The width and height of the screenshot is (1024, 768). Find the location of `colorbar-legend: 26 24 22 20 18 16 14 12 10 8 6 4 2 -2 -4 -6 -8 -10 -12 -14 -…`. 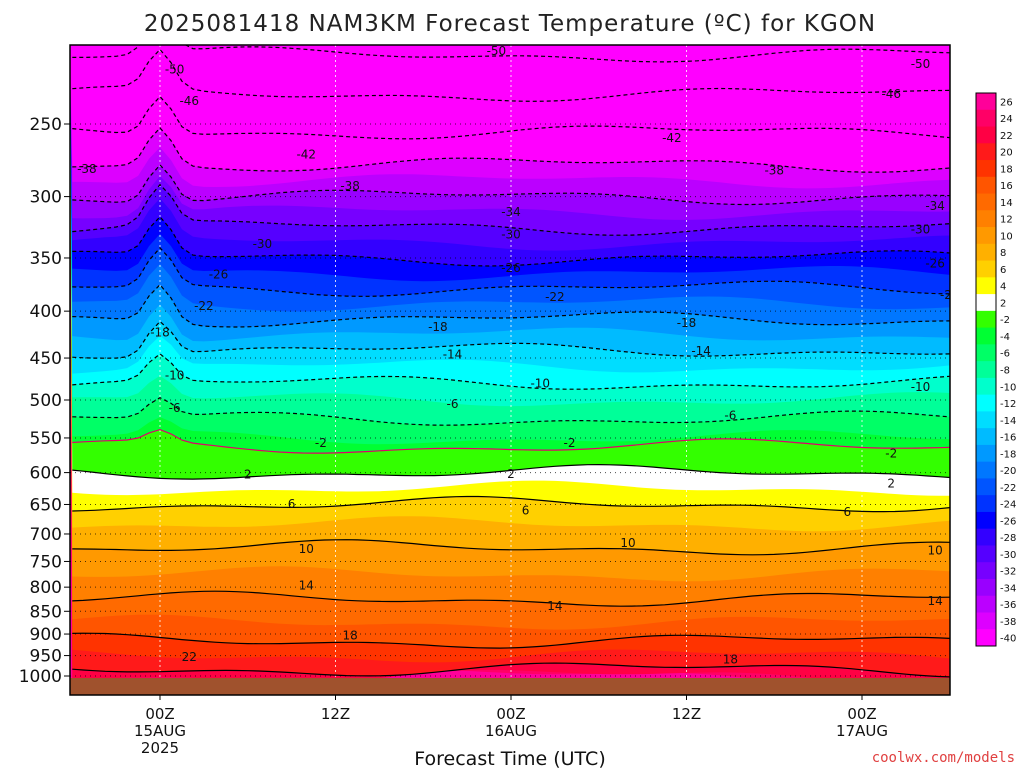

colorbar-legend: 26 24 22 20 18 16 14 12 10 8 6 4 2 -2 -4 -6 -8 -10 -12 -14 -… is located at coordinates (995, 369).